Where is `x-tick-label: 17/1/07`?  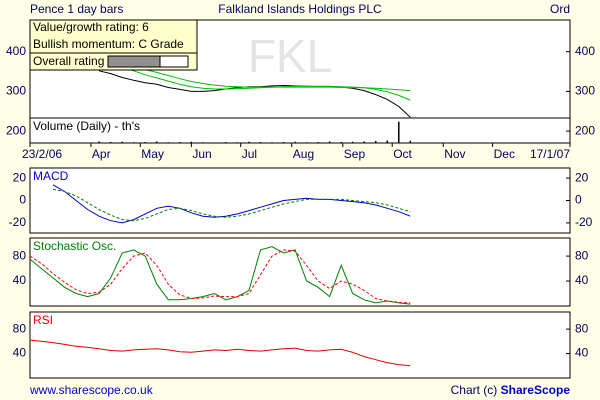
x-tick-label: 17/1/07 is located at coordinates (550, 154).